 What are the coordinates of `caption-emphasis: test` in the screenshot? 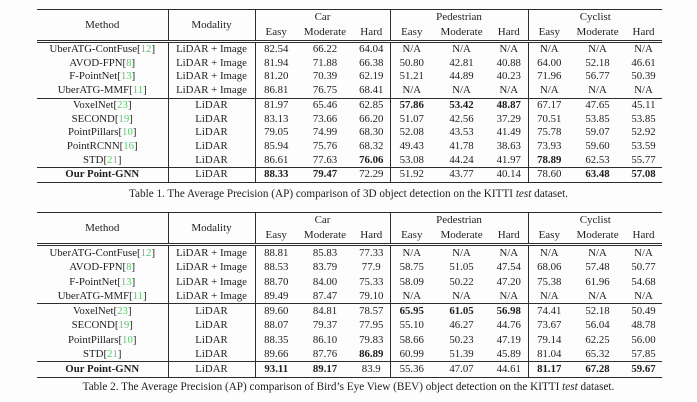 It's located at (570, 387).